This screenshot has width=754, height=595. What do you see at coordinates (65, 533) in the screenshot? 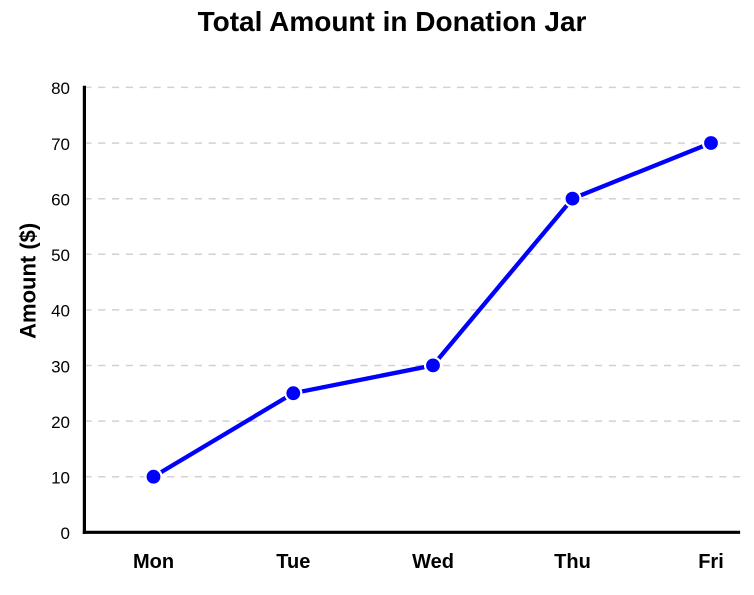
I see `svg-text: 0` at bounding box center [65, 533].